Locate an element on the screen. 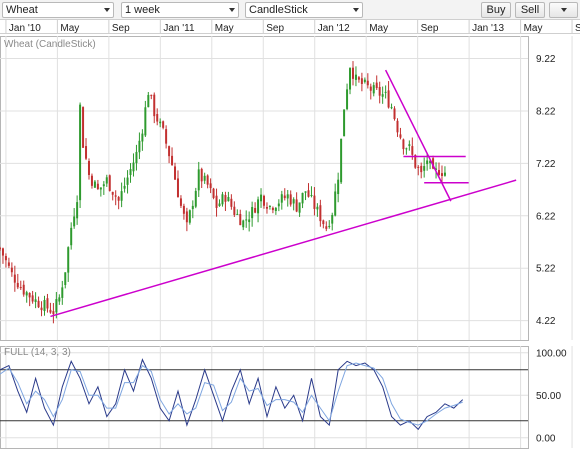 The image size is (580, 452). price-tick-label: 8.22 is located at coordinates (546, 111).